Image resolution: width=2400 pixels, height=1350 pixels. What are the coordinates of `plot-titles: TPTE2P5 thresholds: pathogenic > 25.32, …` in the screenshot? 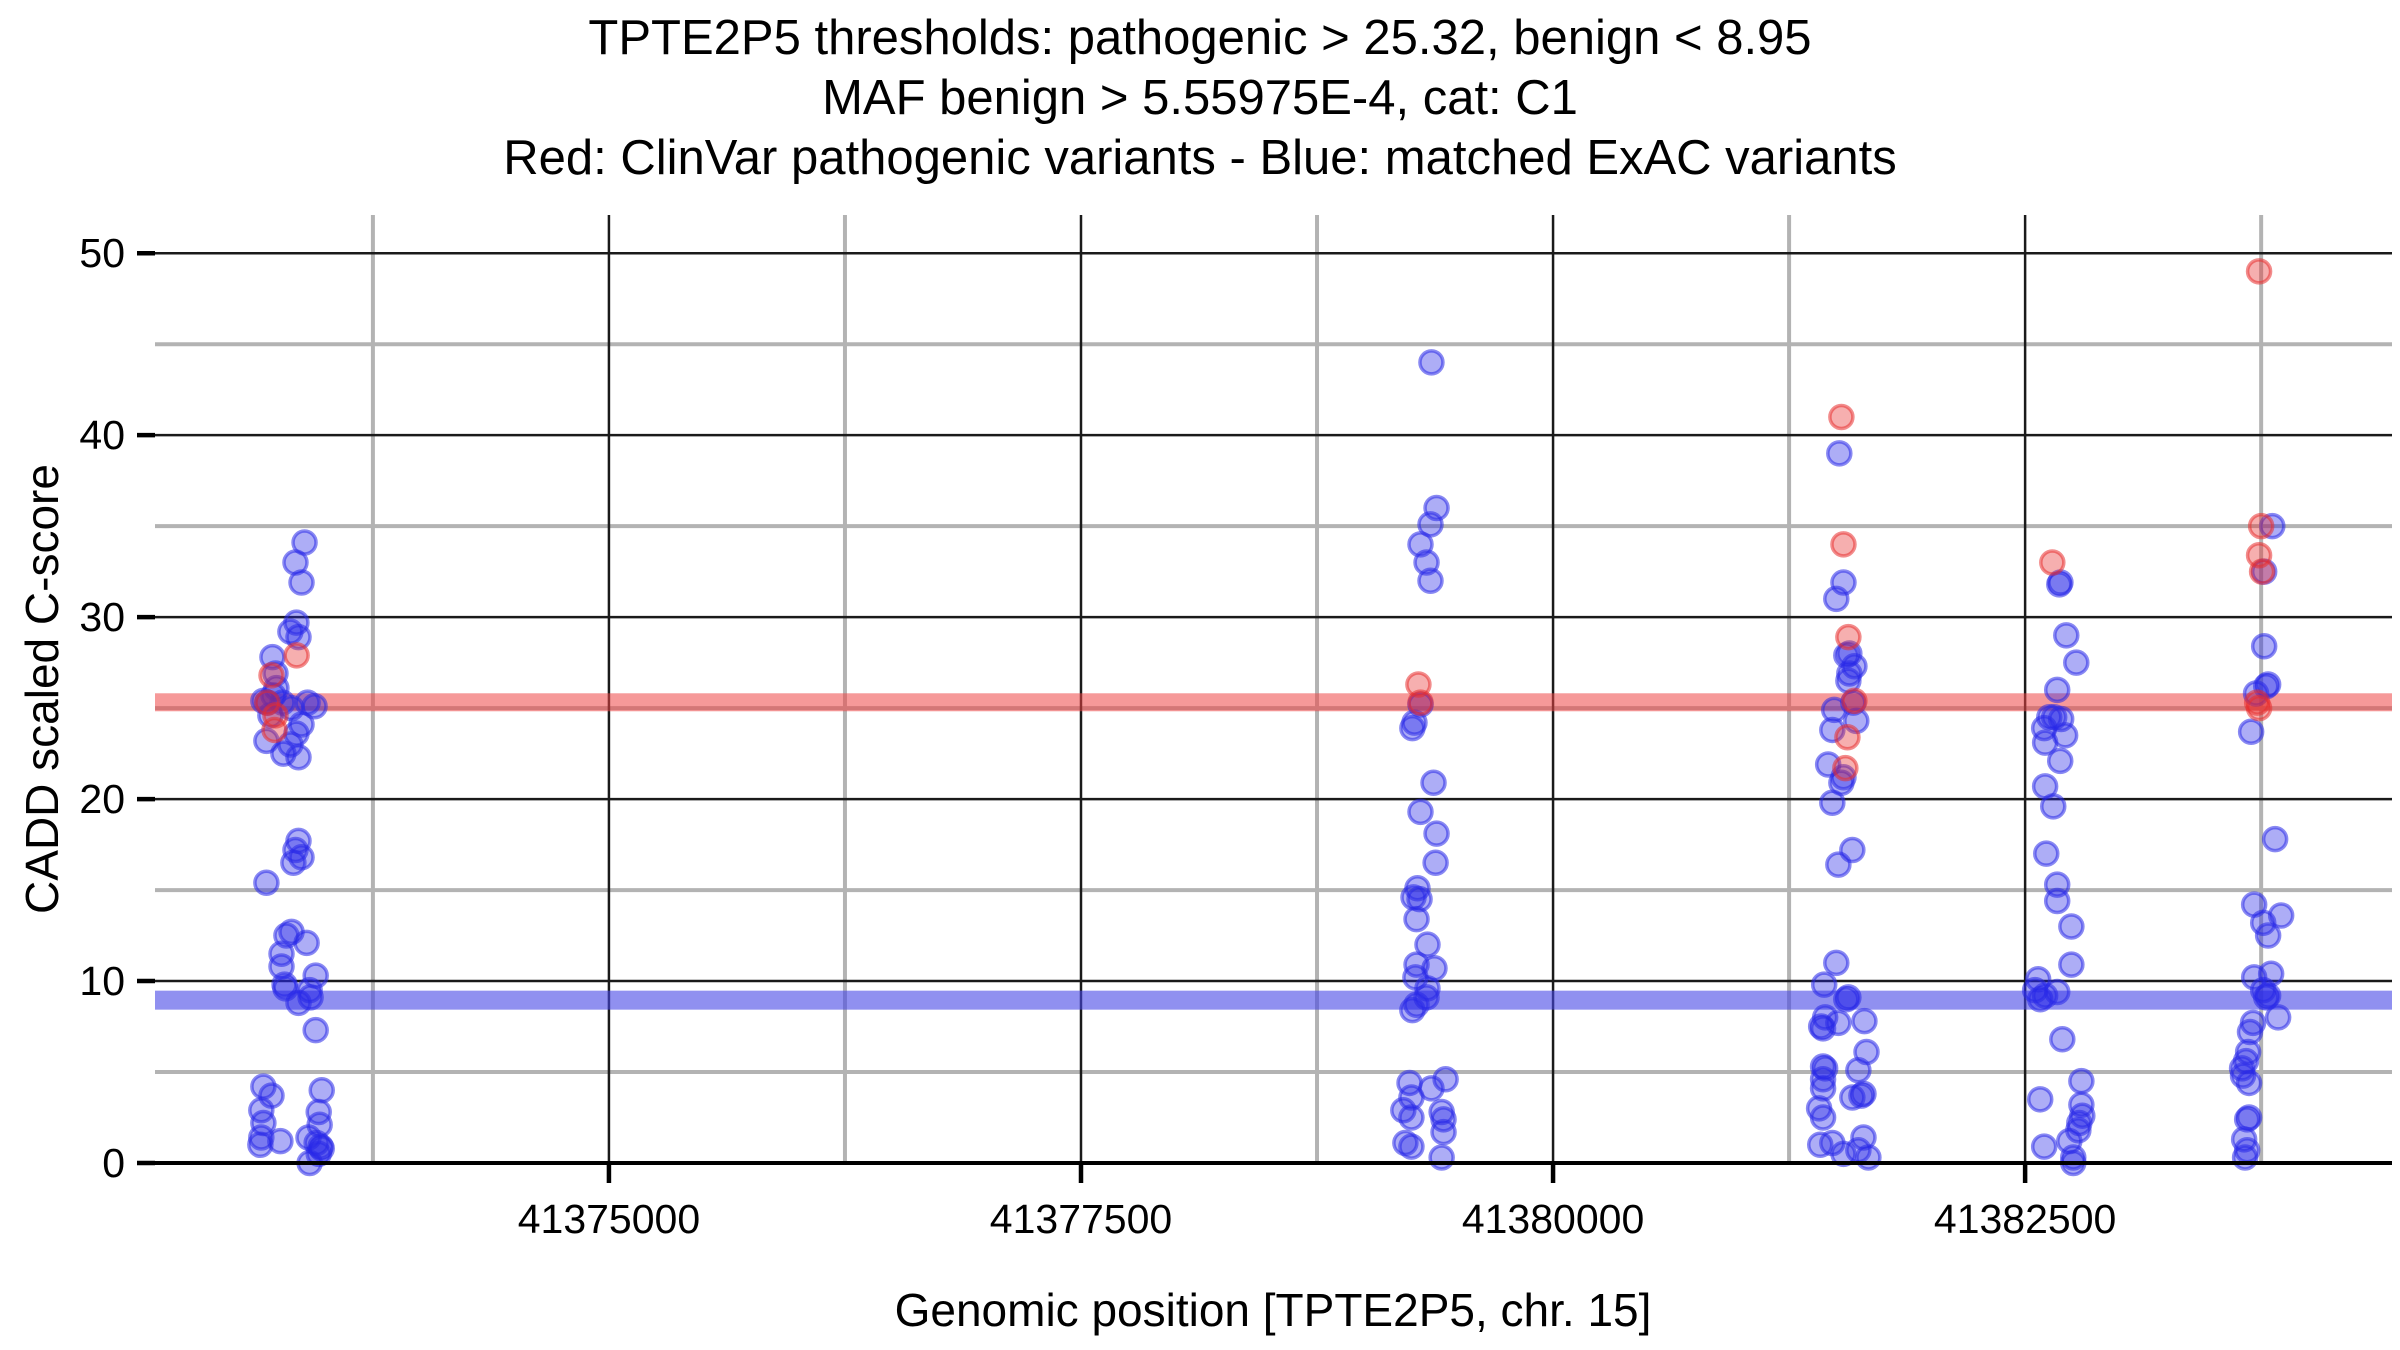 It's located at (1200, 98).